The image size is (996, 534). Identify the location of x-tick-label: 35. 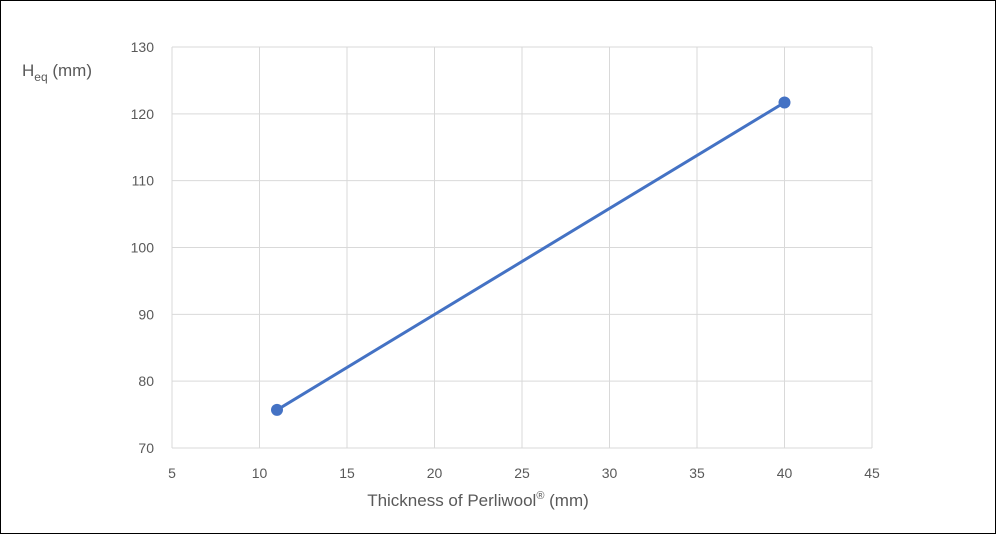
(697, 473).